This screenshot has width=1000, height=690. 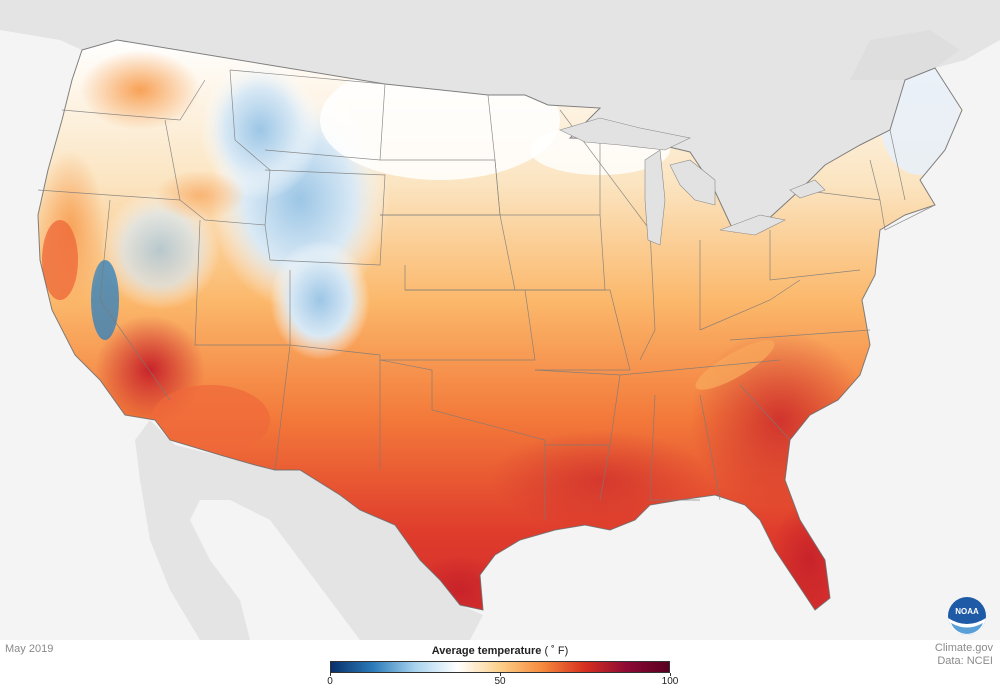 I want to click on legend-unit: ( ˚ F), so click(x=556, y=651).